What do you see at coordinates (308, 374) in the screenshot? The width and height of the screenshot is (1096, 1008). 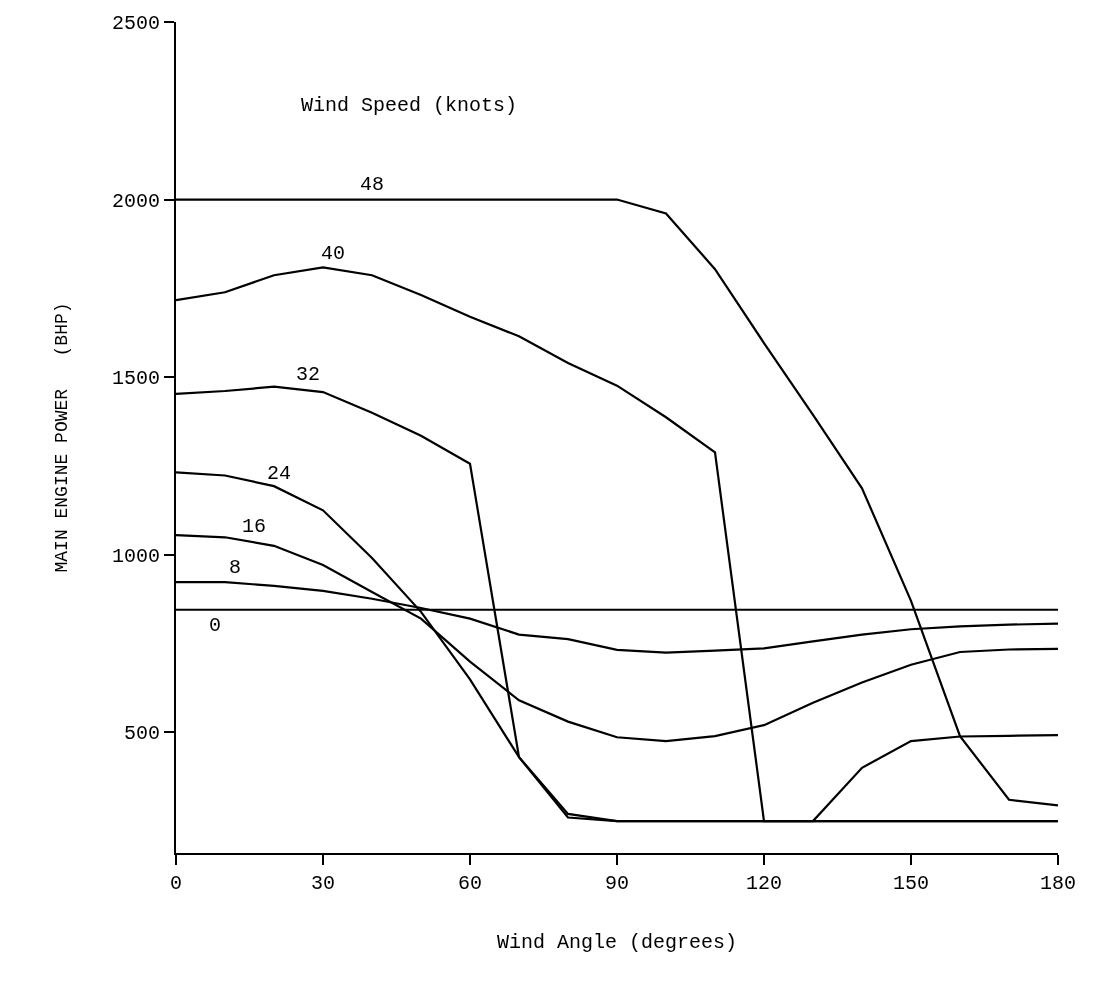 I see `series-label: 32` at bounding box center [308, 374].